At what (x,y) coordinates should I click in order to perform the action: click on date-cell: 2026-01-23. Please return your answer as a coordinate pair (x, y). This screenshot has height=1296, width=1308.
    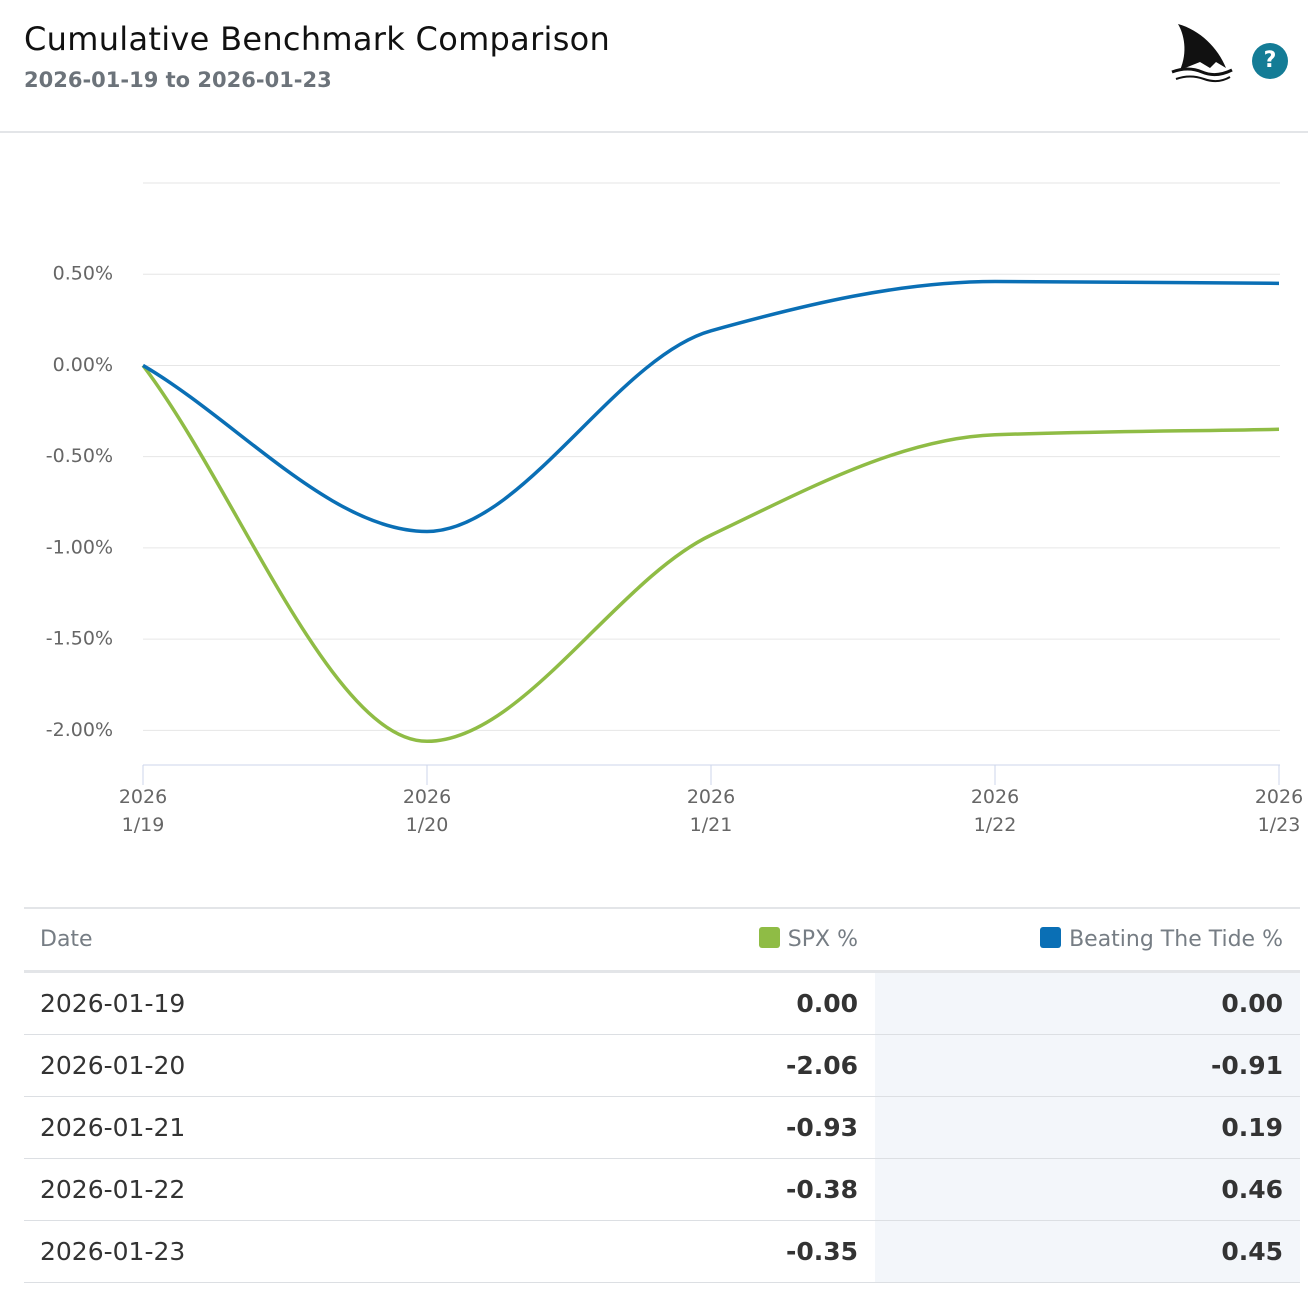
    Looking at the image, I should click on (113, 1251).